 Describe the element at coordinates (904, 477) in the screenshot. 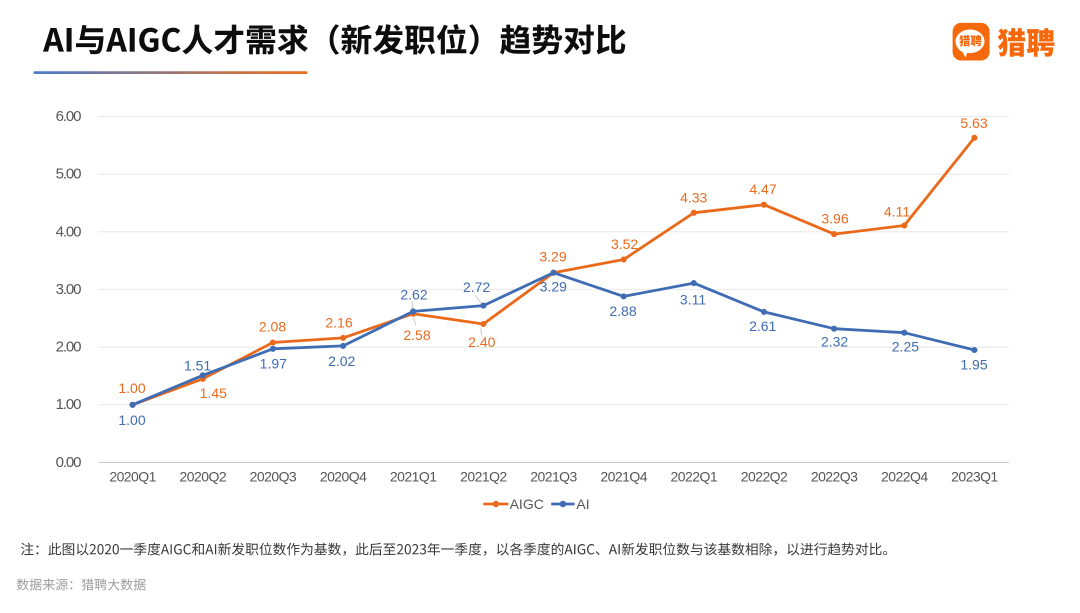

I see `svg-text: 2022Q4` at that location.